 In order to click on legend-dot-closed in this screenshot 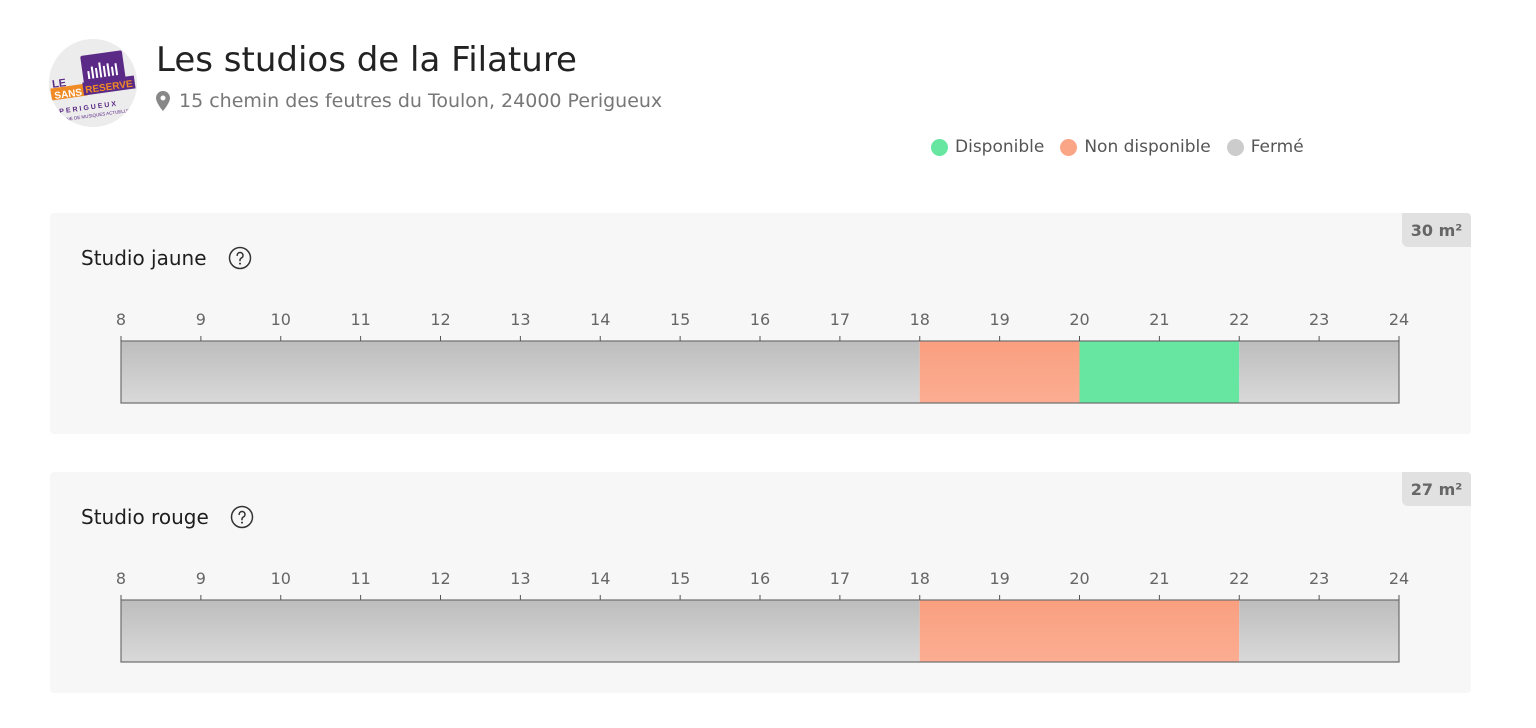, I will do `click(1235, 147)`.